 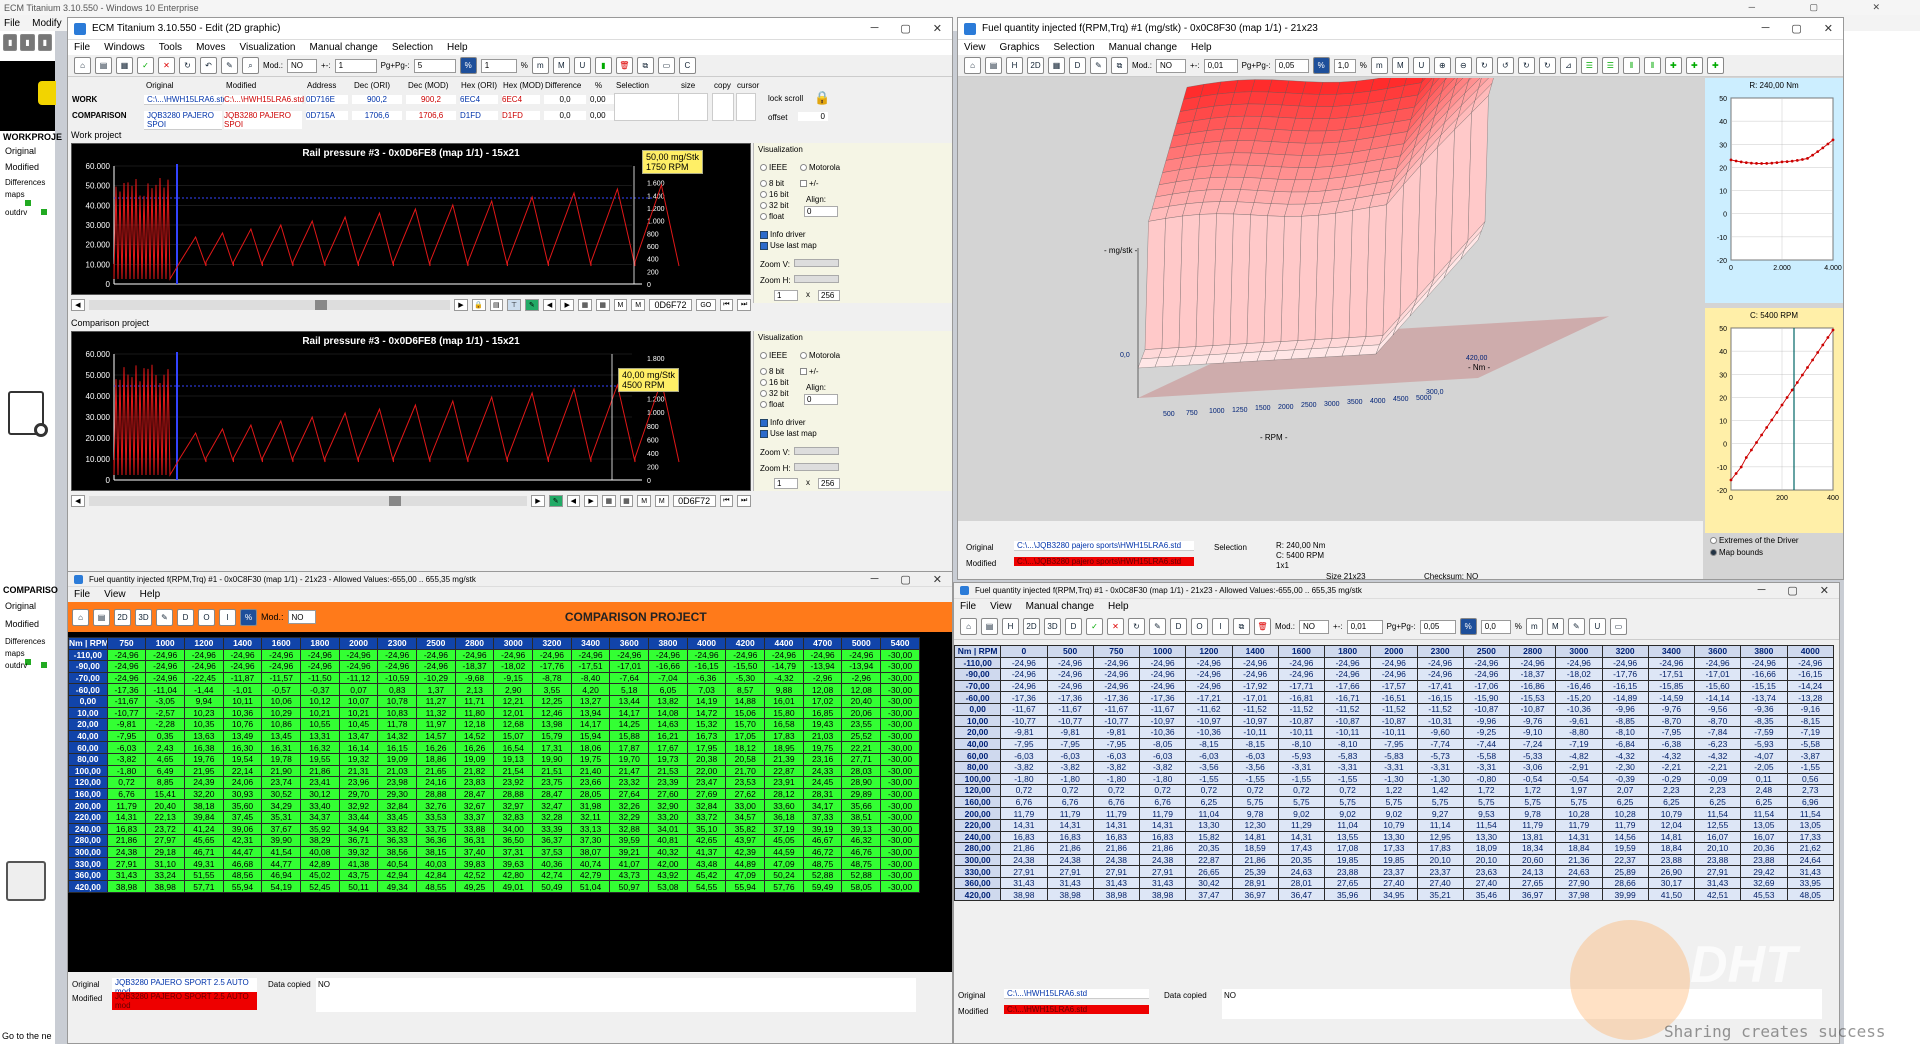 I want to click on table-cell: -16,86, so click(x=1533, y=686).